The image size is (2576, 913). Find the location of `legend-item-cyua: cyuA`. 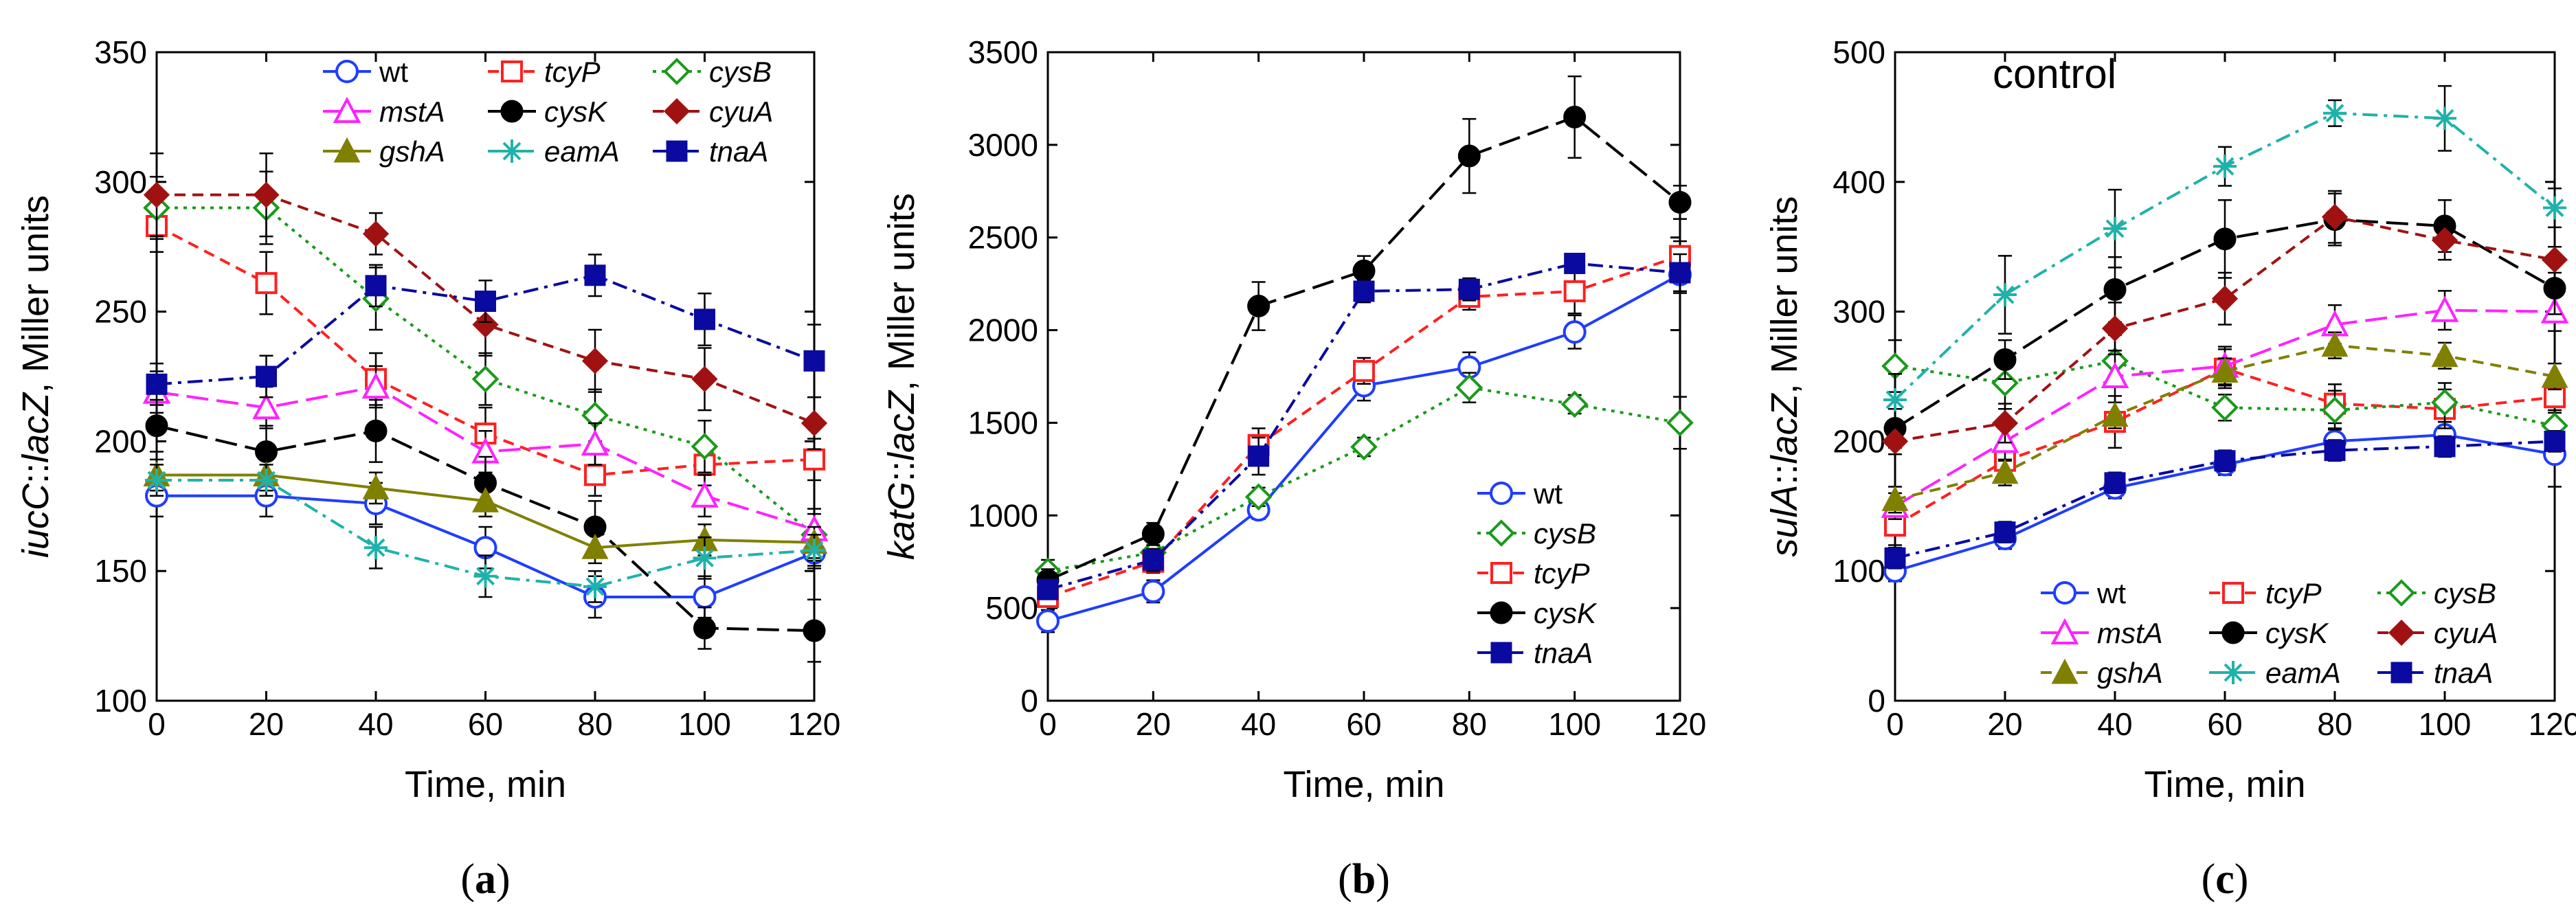

legend-item-cyua: cyuA is located at coordinates (713, 111).